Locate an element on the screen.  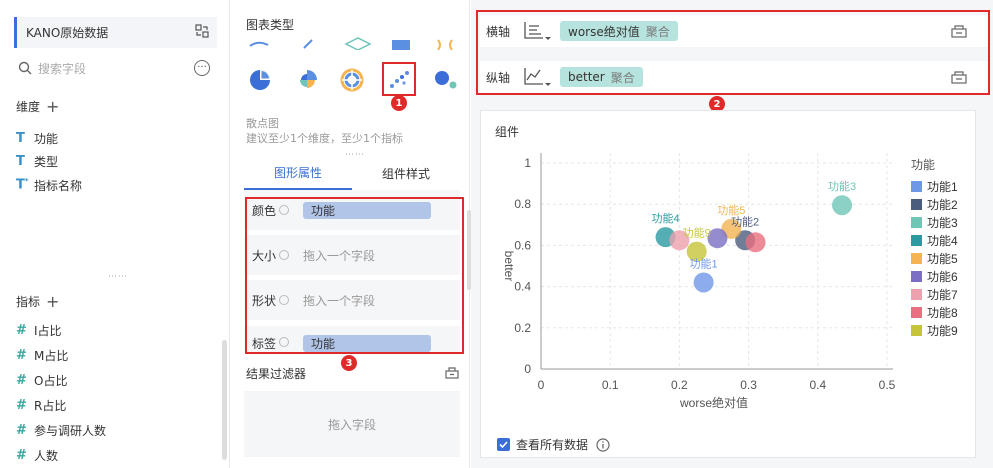
bar-chart-icon is located at coordinates (401, 45).